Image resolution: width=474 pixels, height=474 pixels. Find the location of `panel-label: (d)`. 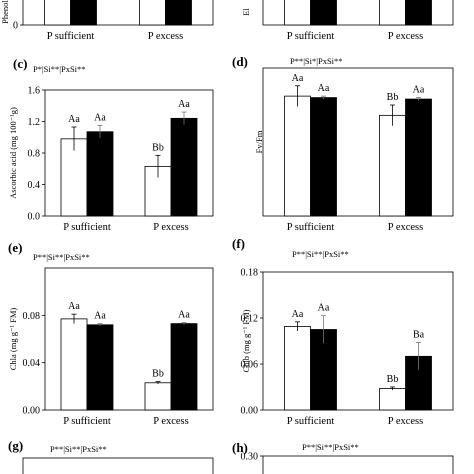

panel-label: (d) is located at coordinates (240, 61).